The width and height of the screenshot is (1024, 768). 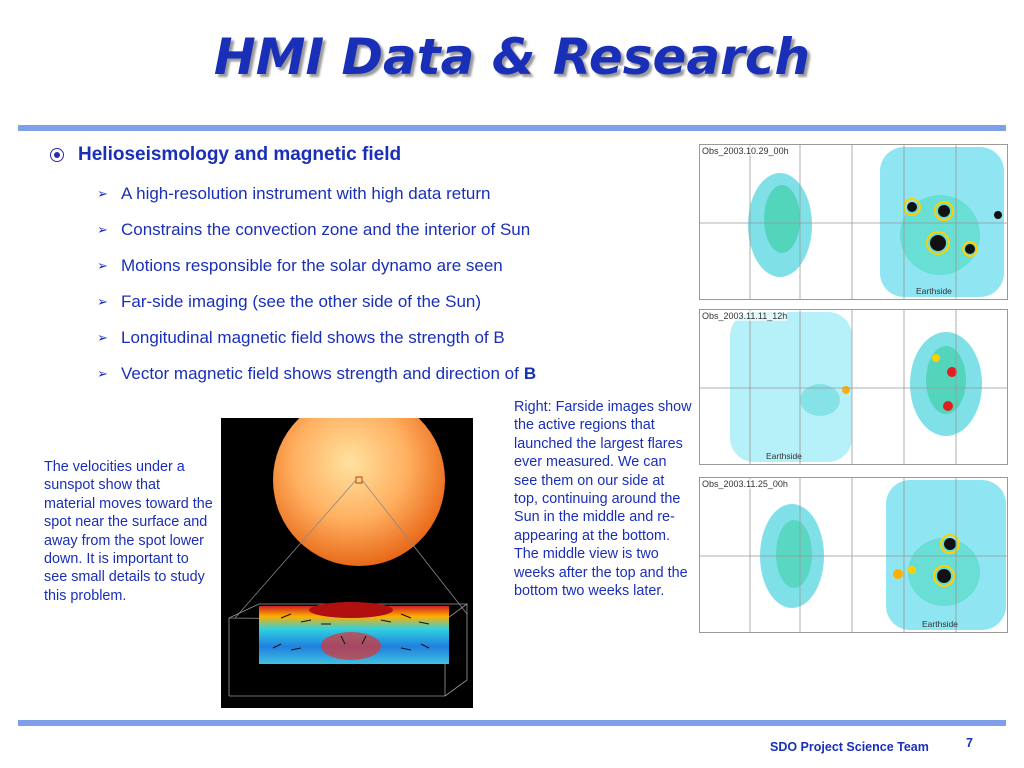 I want to click on main-bullet: Helioseismology and magnetic field, so click(x=225, y=155).